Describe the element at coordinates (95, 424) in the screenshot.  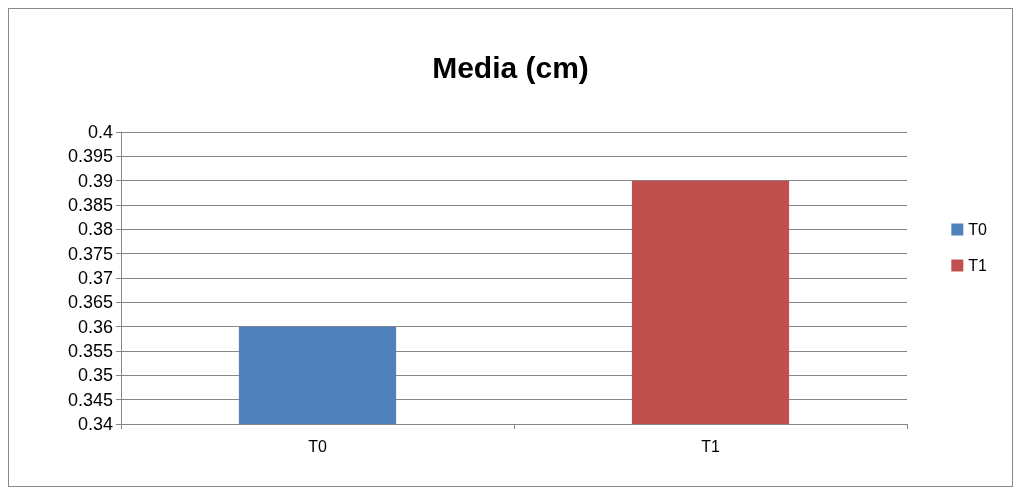
I see `y-tick-label: 0.34` at that location.